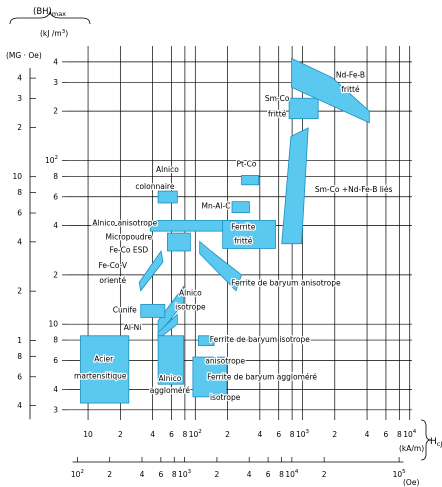 This screenshot has height=487, width=442. Describe the element at coordinates (54, 33) in the screenshot. I see `y-unit-si: (kJ /m3)` at that location.